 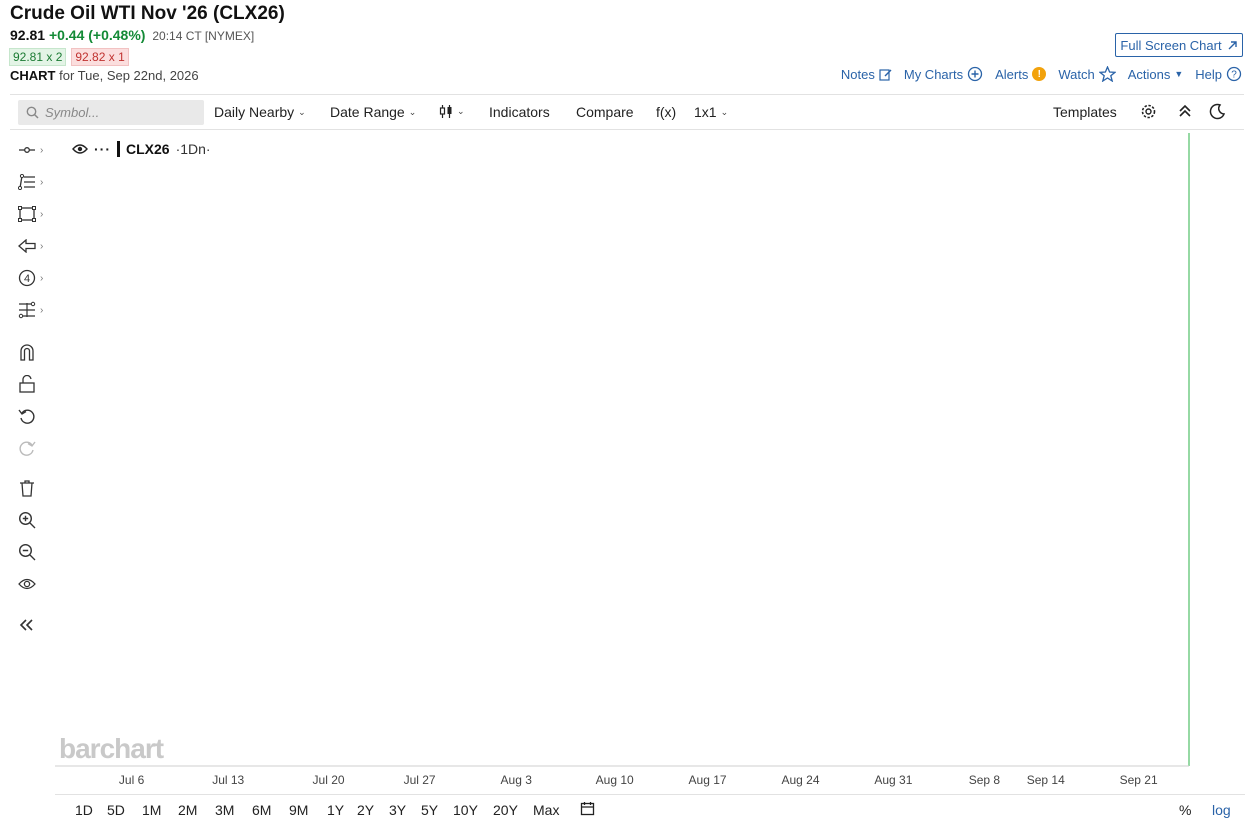 I want to click on redo-icon, so click(x=27, y=448).